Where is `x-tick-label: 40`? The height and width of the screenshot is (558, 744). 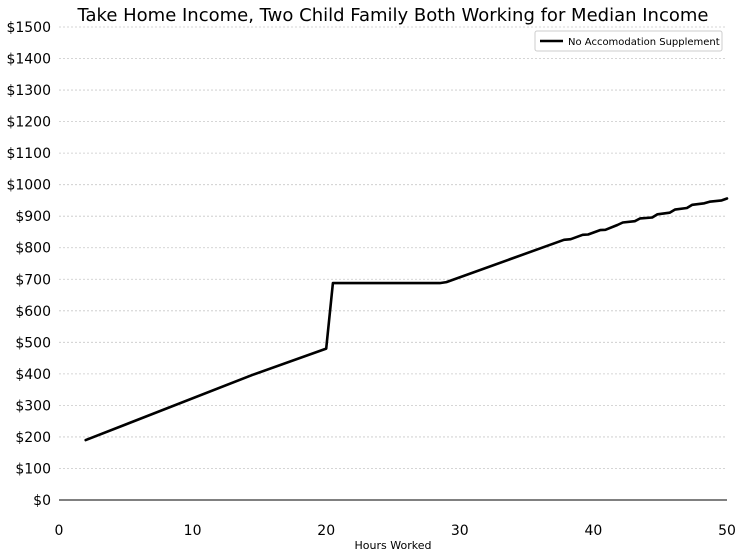 x-tick-label: 40 is located at coordinates (593, 531).